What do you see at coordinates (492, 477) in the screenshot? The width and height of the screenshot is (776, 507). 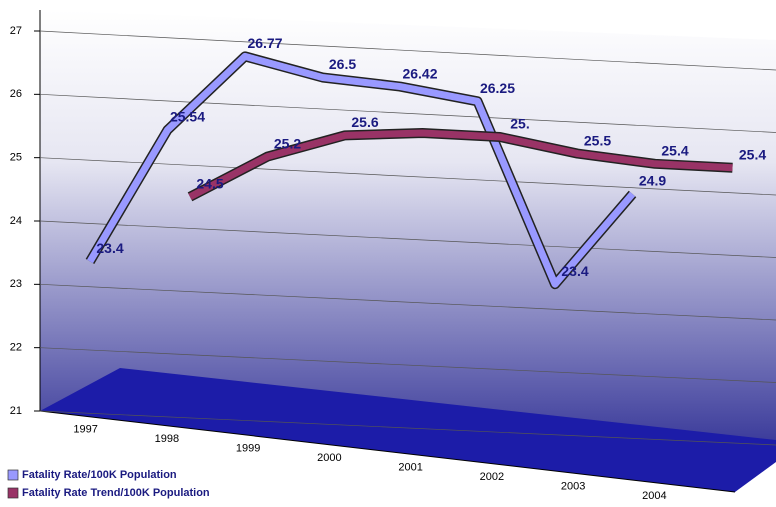 I see `x-tick-label: 2002` at bounding box center [492, 477].